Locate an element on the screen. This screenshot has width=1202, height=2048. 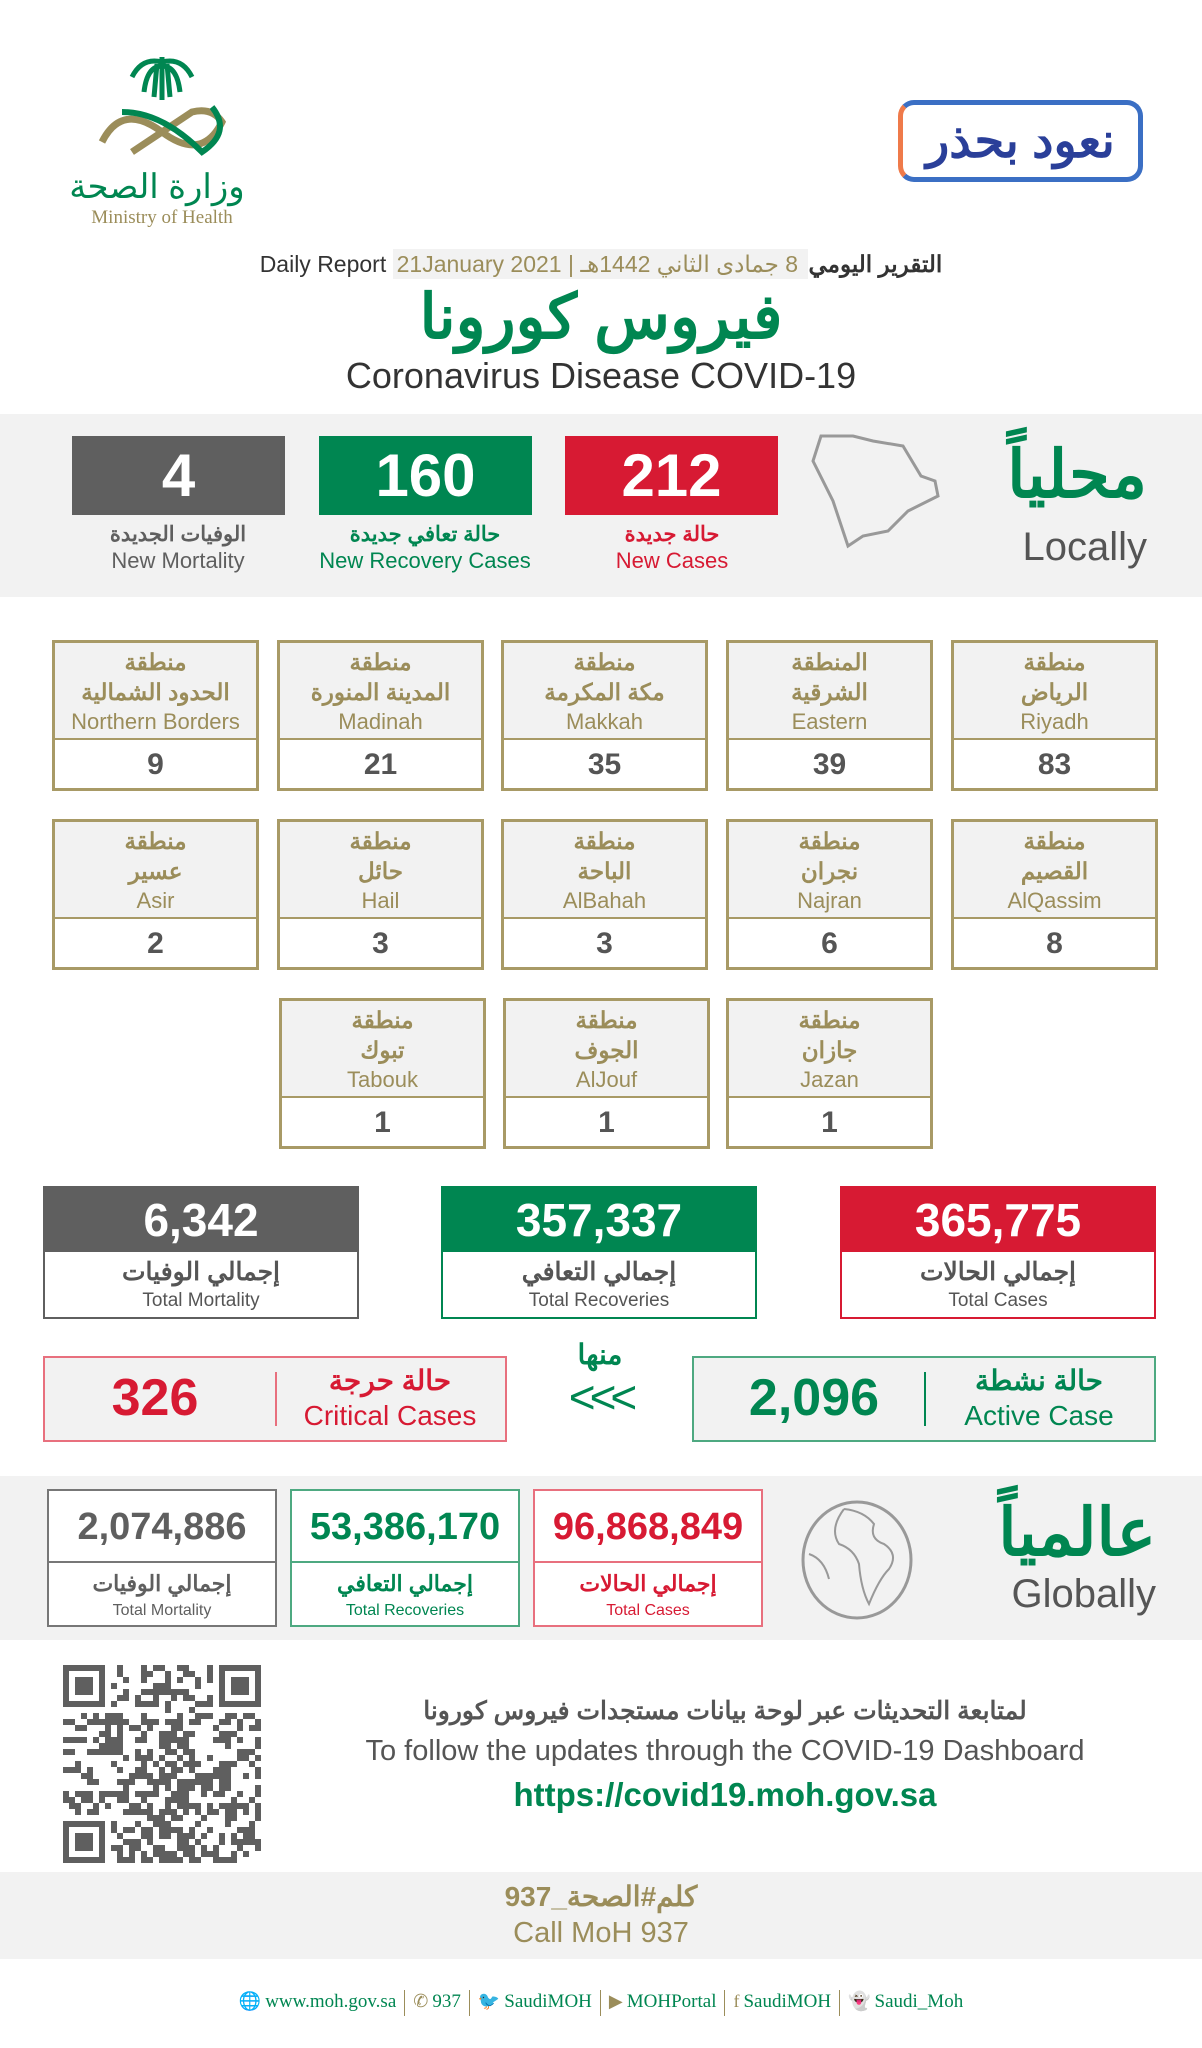
social-link-youtube: ▶ MOHPortal is located at coordinates (663, 2002).